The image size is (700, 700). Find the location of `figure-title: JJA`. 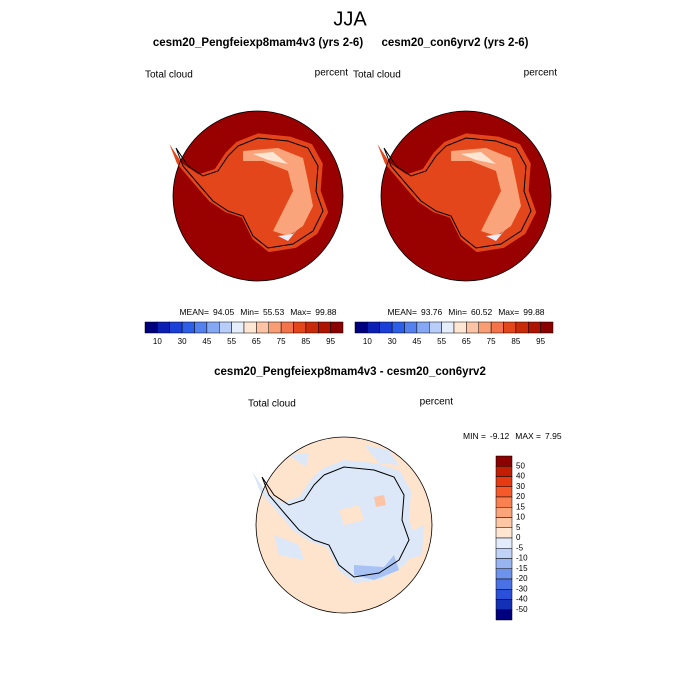

figure-title: JJA is located at coordinates (350, 19).